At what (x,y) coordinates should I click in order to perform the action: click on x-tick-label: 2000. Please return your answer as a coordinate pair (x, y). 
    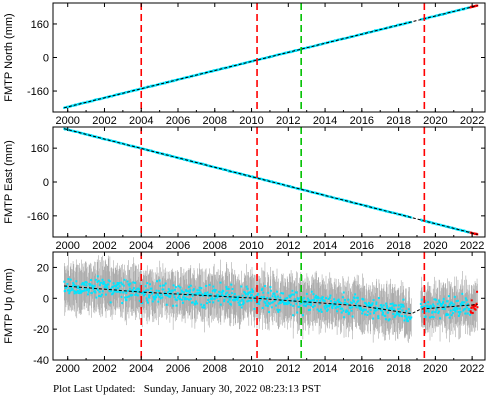
    Looking at the image, I should click on (67, 246).